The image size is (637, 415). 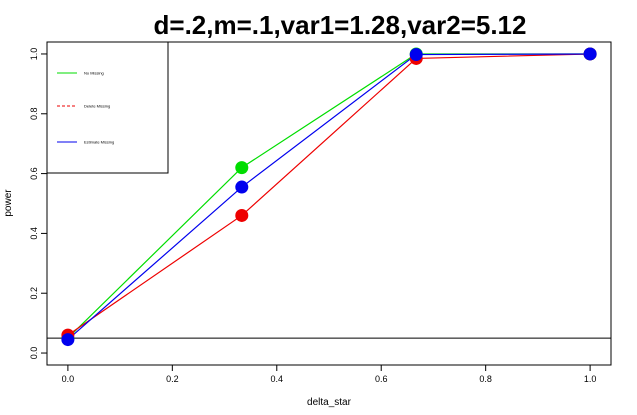 I want to click on y-axis-label: power, so click(x=8, y=203).